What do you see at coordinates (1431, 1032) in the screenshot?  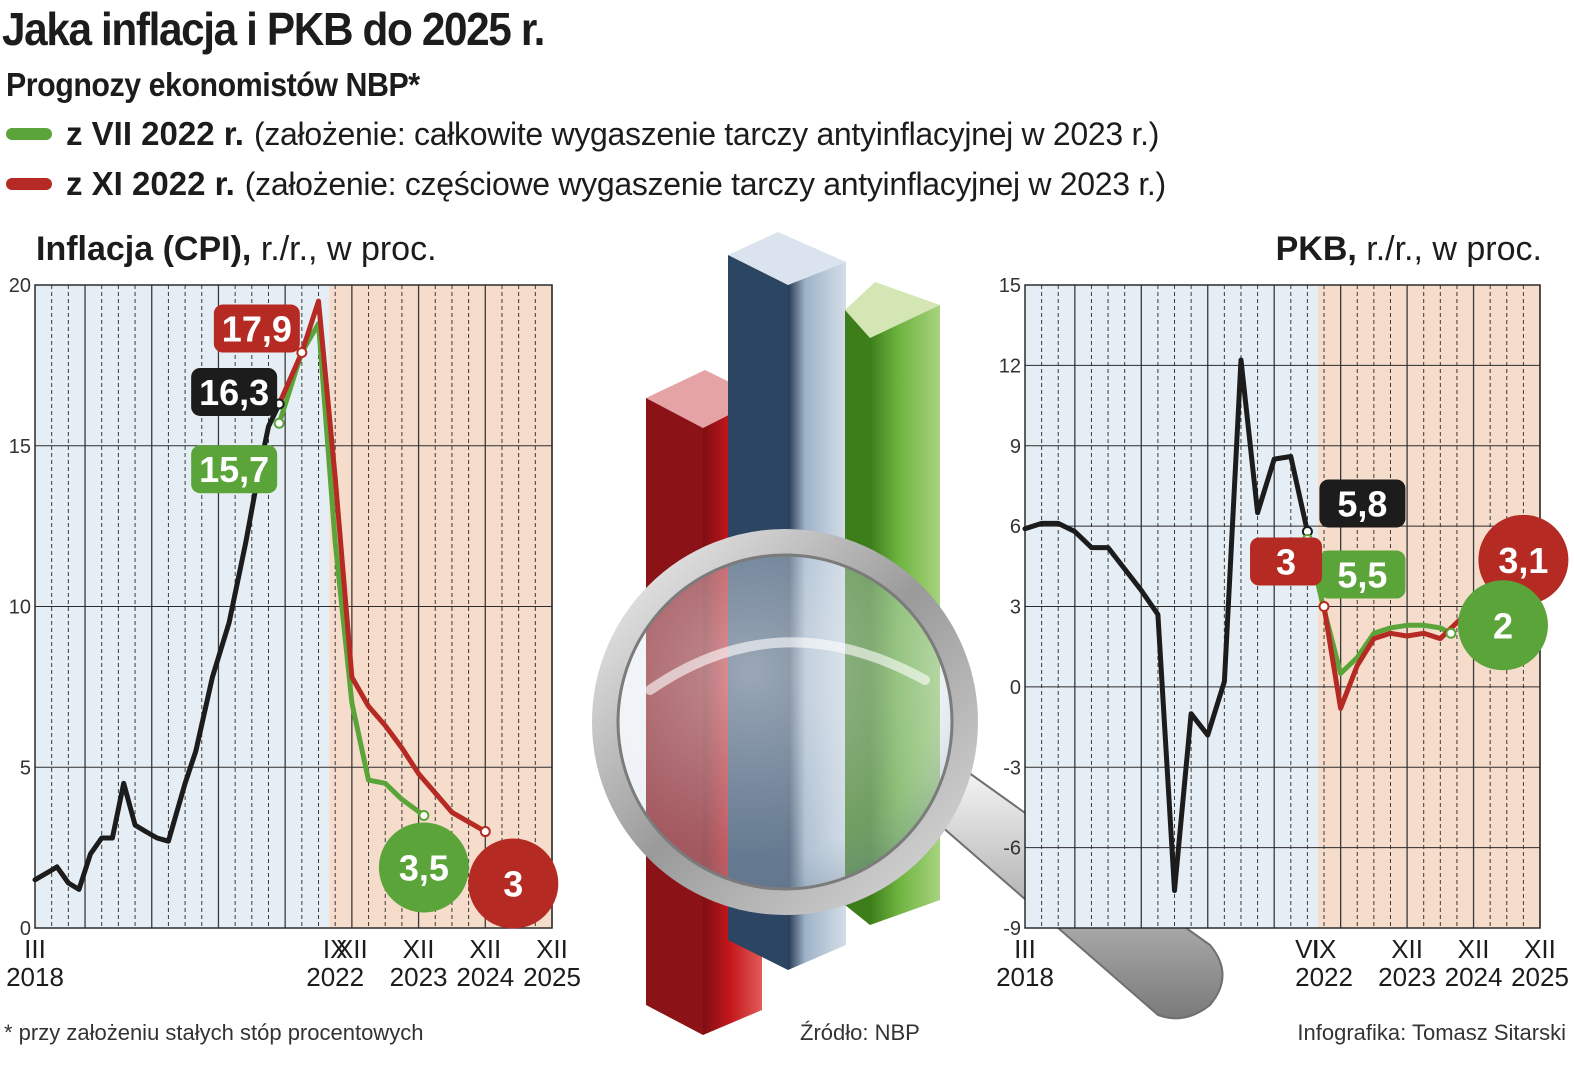 I see `credit-note: Infografika: Tomasz Sitarski` at bounding box center [1431, 1032].